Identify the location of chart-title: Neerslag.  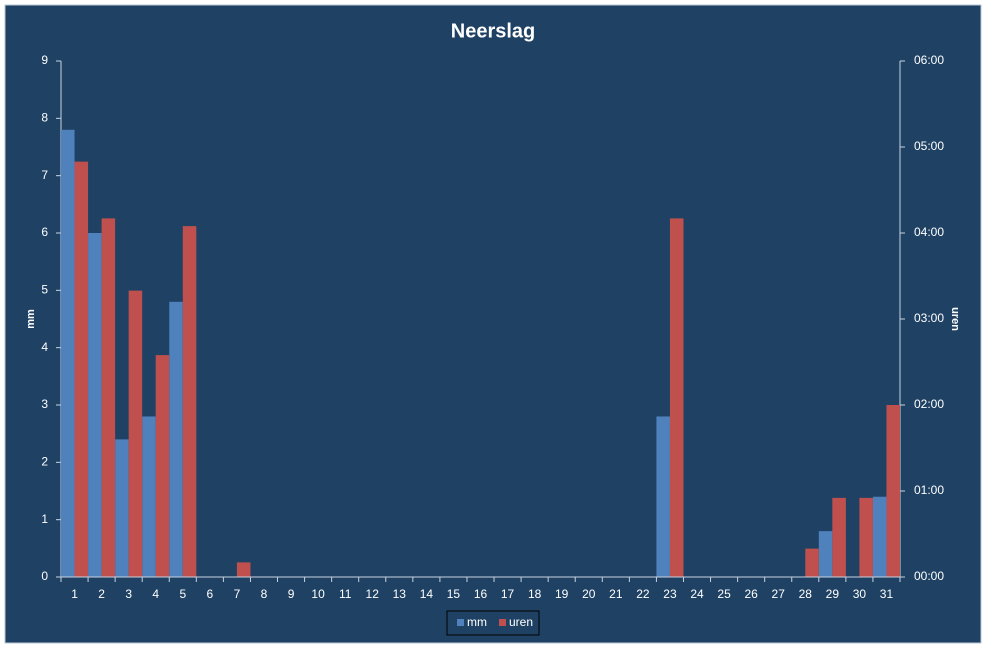
(493, 31).